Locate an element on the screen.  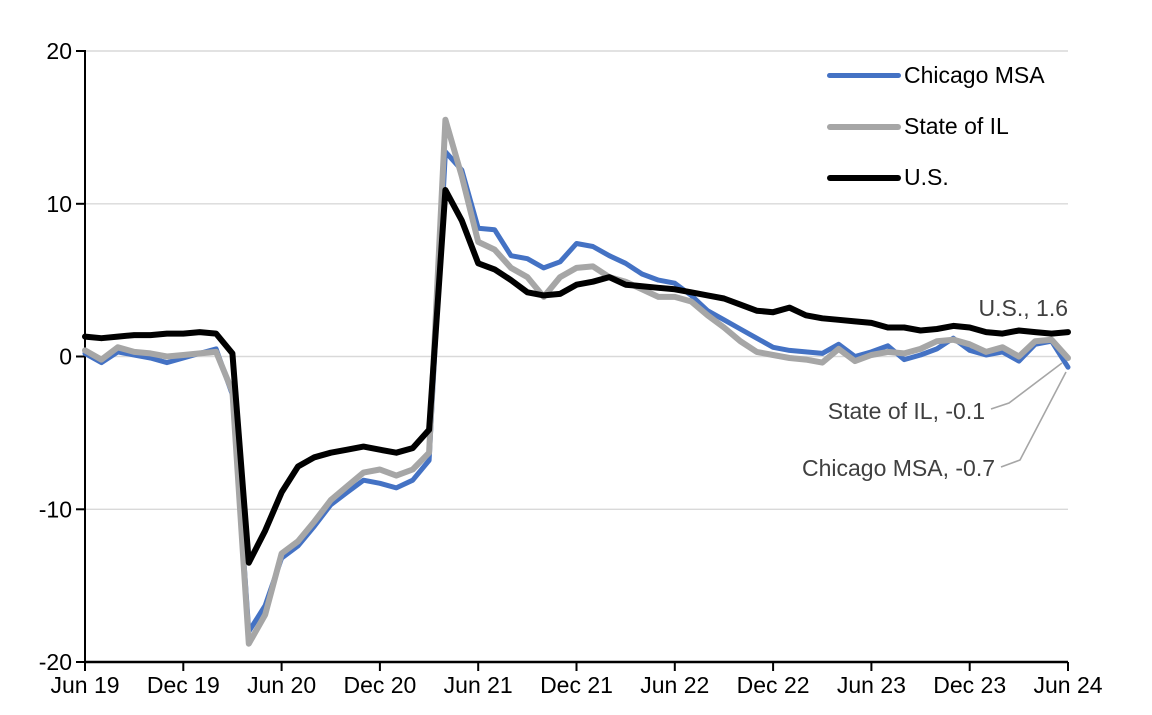
legend-label-chicago-msa: Chicago MSA is located at coordinates (974, 75).